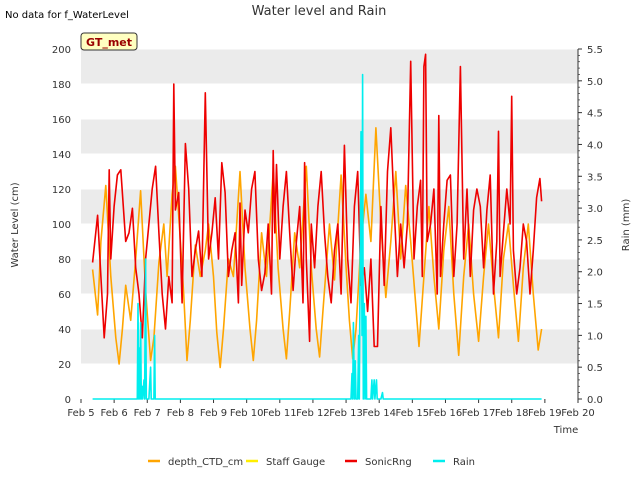  I want to click on y-tick-label: 120, so click(61, 190).